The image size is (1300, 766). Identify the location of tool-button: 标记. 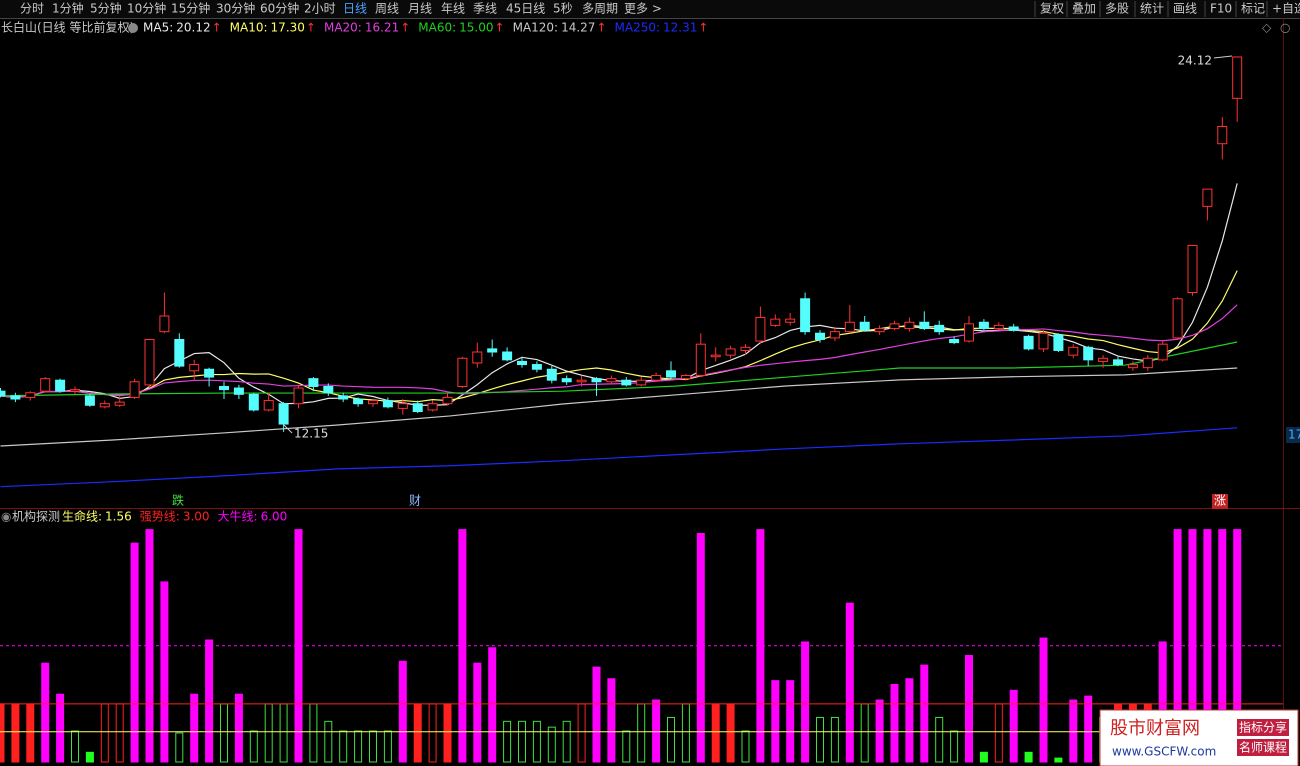
(1253, 9).